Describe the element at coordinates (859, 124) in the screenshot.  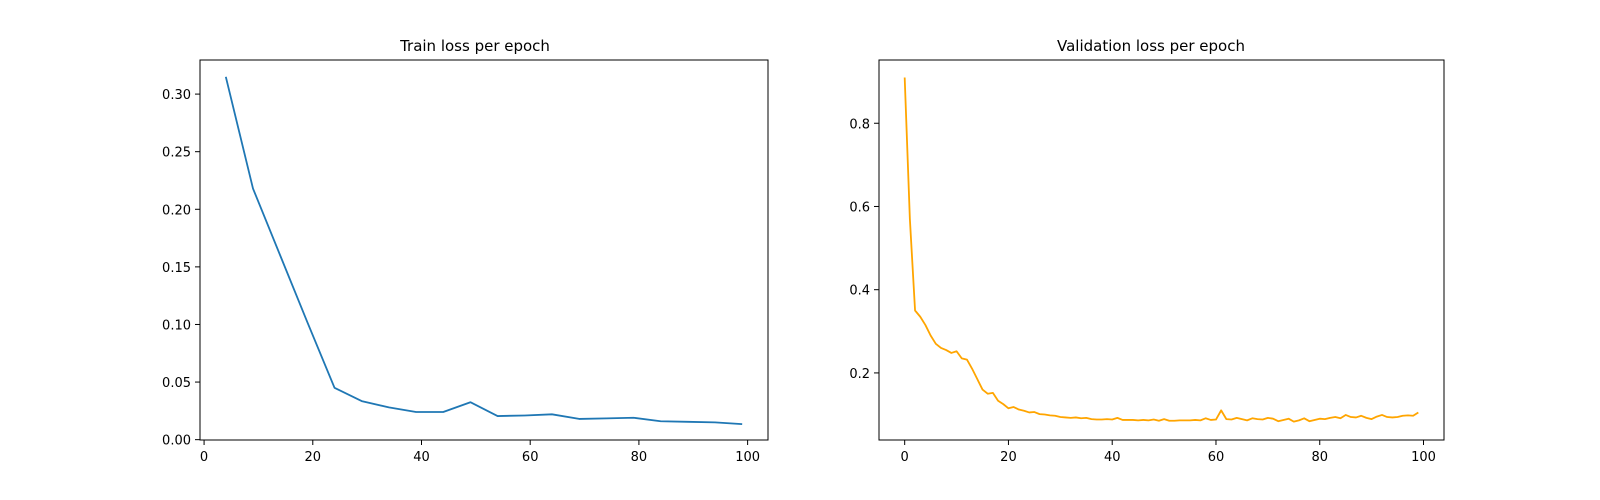
I see `y-tick-label: 0.8` at that location.